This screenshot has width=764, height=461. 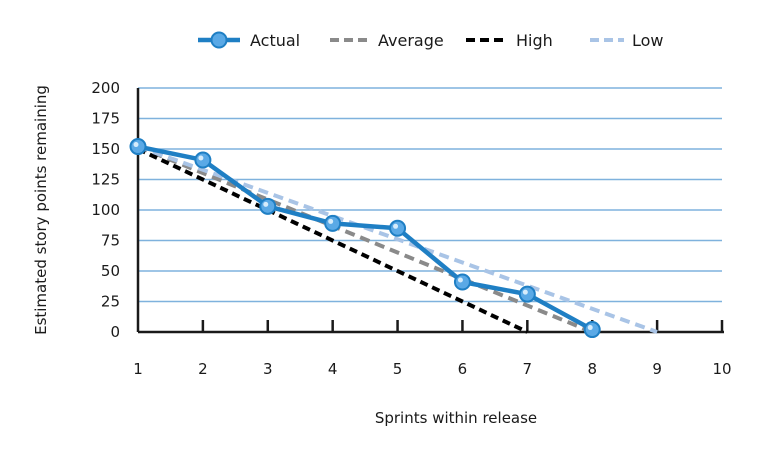 I want to click on y-tick-label-75: 75, so click(x=110, y=241).